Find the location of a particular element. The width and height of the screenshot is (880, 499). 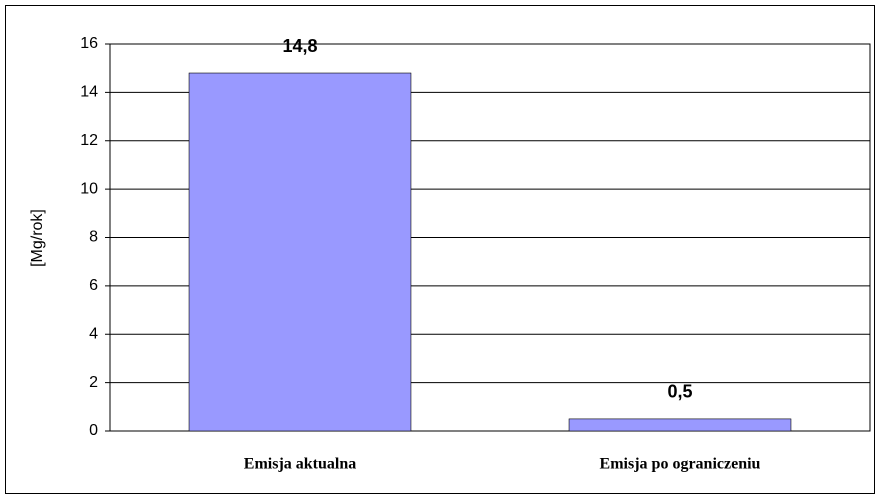

y-tick-label: 16 is located at coordinates (89, 43).